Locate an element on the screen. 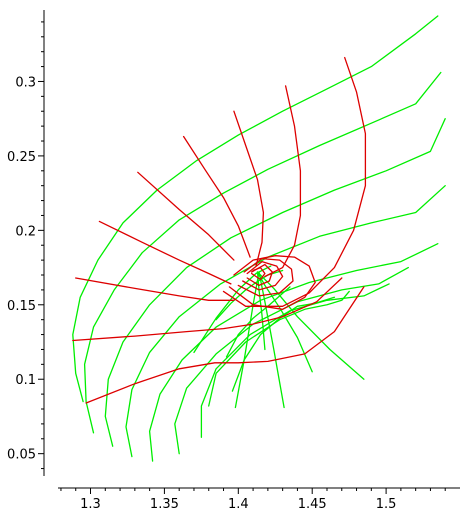 The image size is (468, 514). y-tick-label: 0.05 is located at coordinates (21, 455).